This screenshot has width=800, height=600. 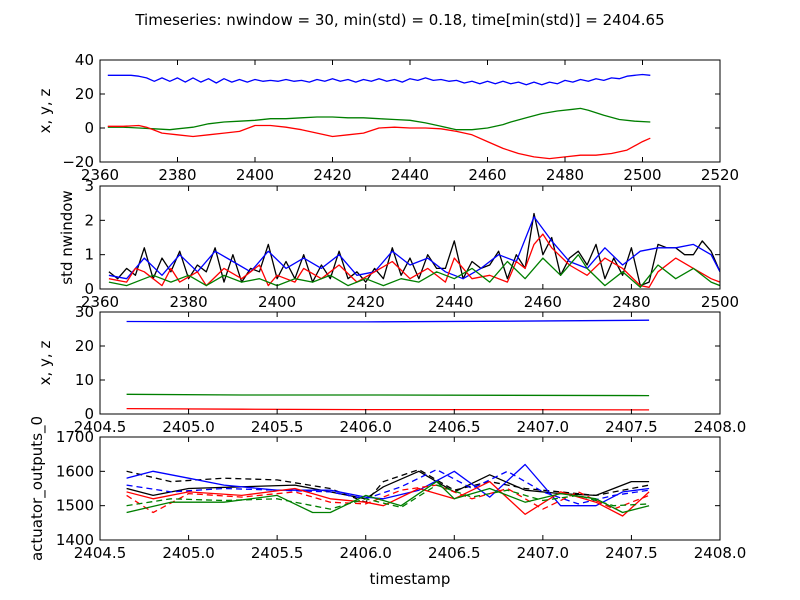 What do you see at coordinates (75, 471) in the screenshot?
I see `y-tick-label: 1600` at bounding box center [75, 471].